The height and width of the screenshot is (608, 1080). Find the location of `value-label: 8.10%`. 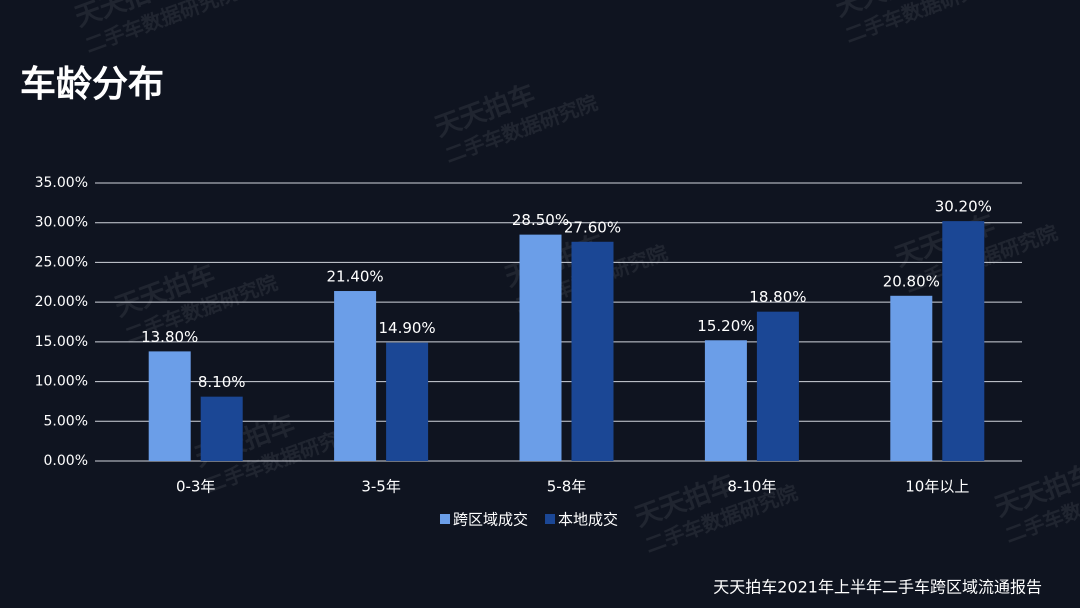

value-label: 8.10% is located at coordinates (222, 382).